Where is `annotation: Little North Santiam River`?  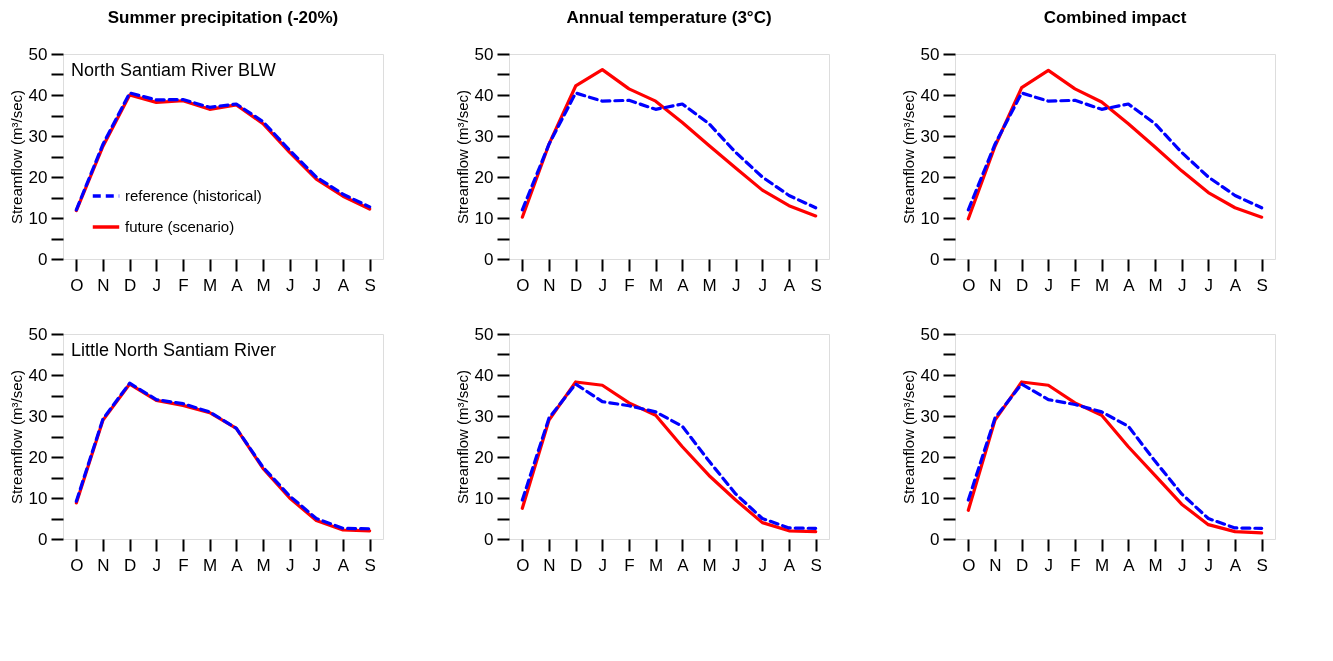 annotation: Little North Santiam River is located at coordinates (174, 350).